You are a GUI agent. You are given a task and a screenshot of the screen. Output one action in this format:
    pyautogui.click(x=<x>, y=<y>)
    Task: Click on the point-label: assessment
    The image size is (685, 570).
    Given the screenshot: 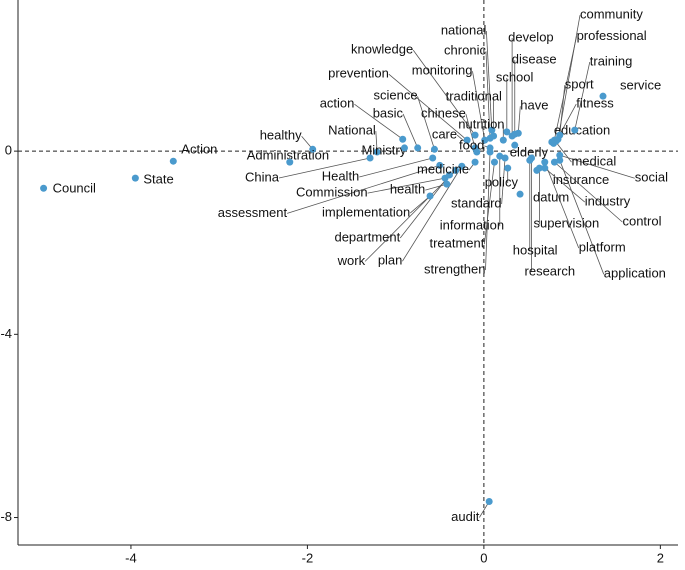 What is the action you would take?
    pyautogui.click(x=253, y=212)
    